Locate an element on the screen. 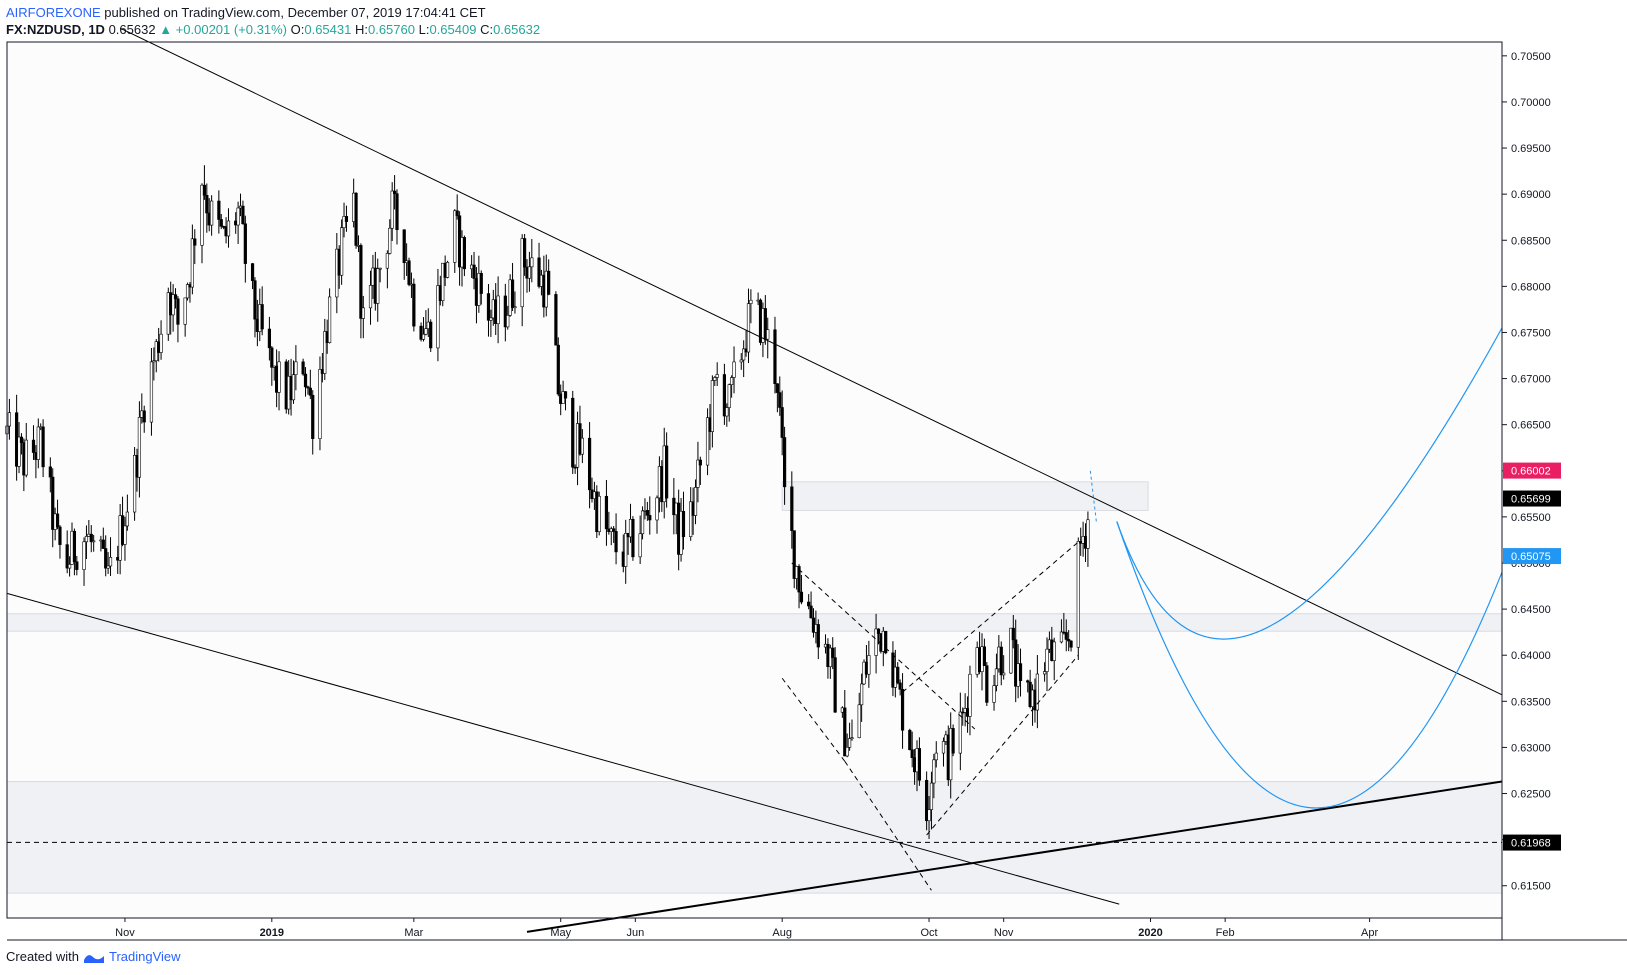  author-link: AIRFOREXONE is located at coordinates (53, 12).